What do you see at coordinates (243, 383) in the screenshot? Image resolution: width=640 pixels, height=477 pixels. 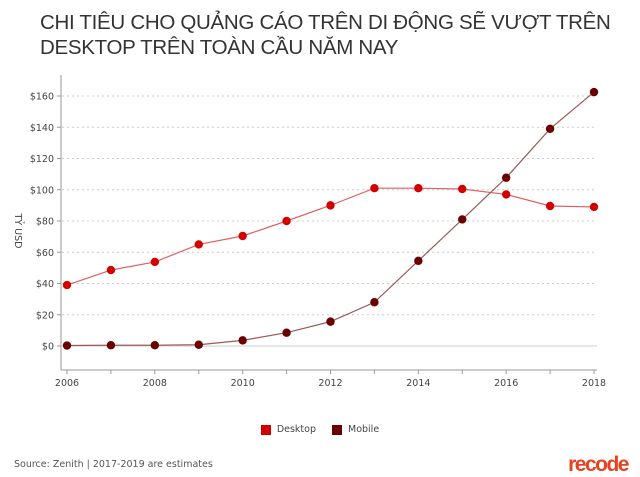 I see `x-tick-label: 2010` at bounding box center [243, 383].